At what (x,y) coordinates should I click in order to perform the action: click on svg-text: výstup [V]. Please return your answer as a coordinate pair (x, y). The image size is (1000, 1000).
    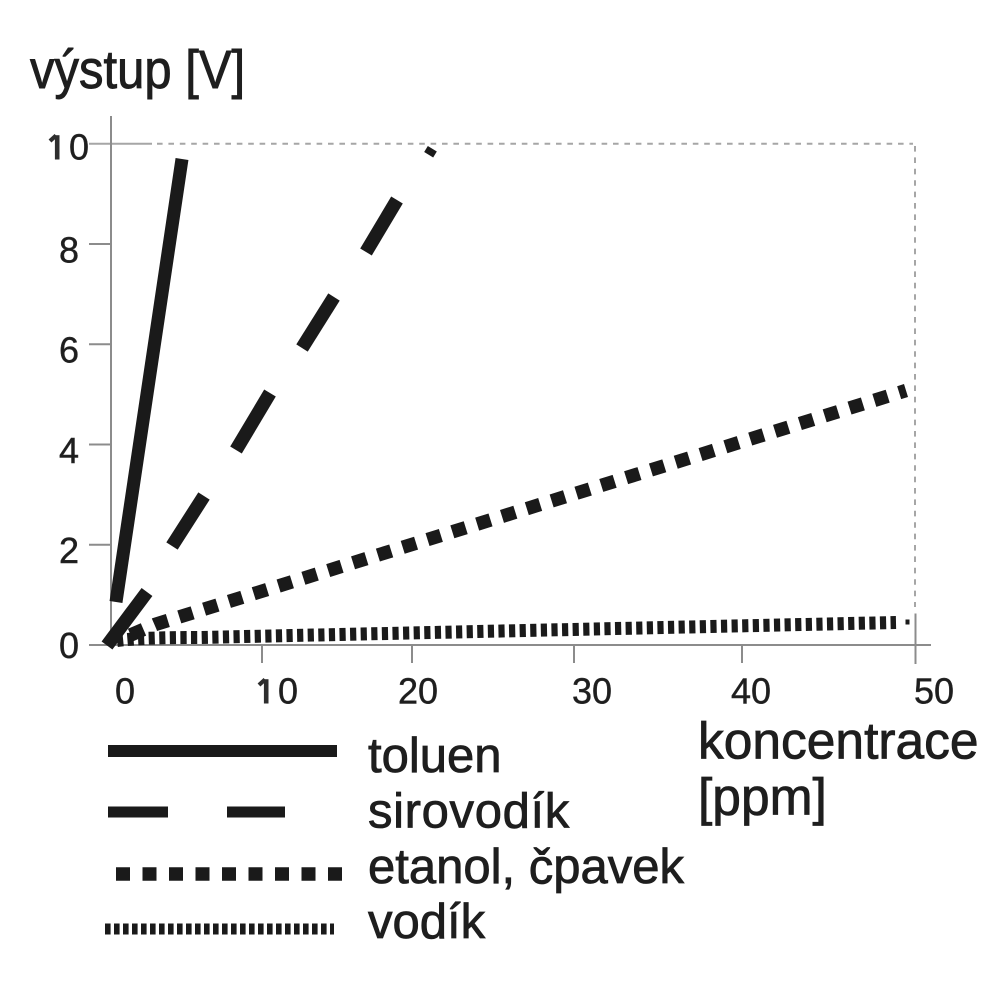
    Looking at the image, I should click on (137, 69).